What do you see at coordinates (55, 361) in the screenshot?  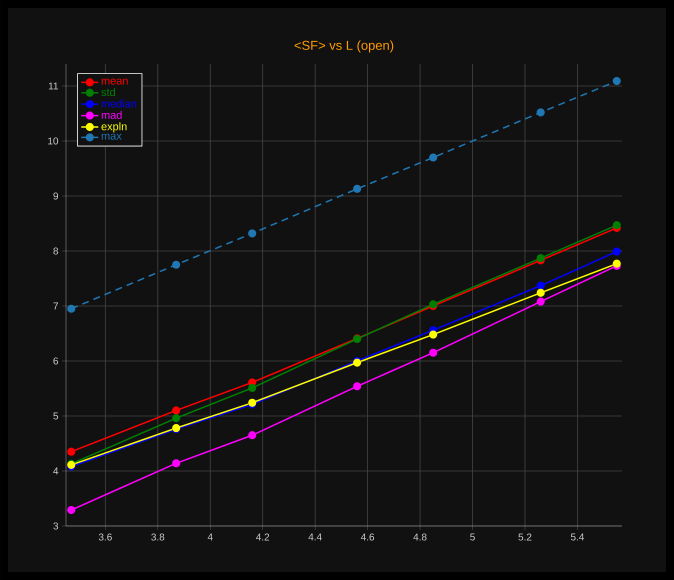 I see `y-tick-label: 6` at bounding box center [55, 361].